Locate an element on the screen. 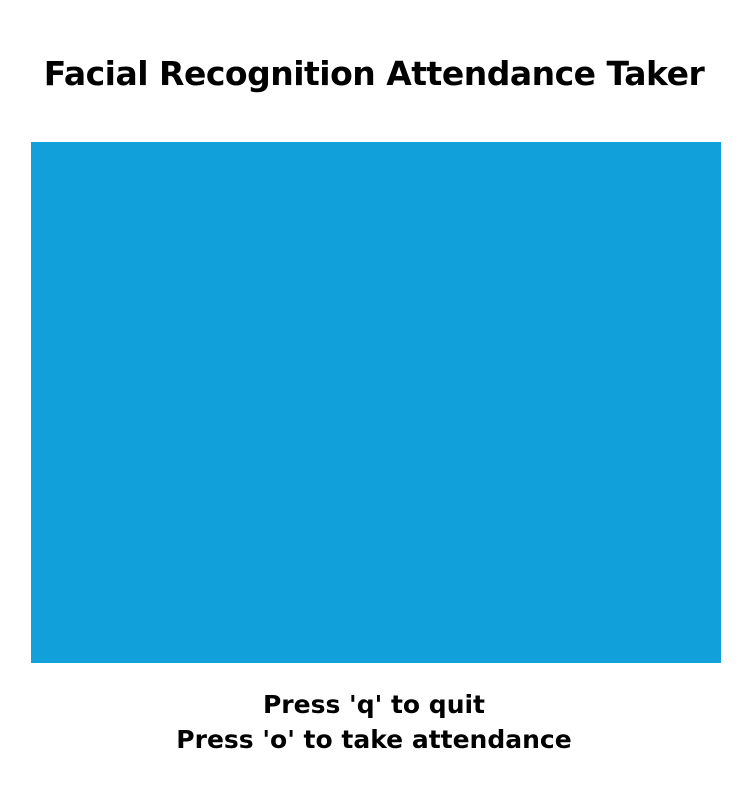  quit-instruction: Press 'q' to quit is located at coordinates (374, 704).